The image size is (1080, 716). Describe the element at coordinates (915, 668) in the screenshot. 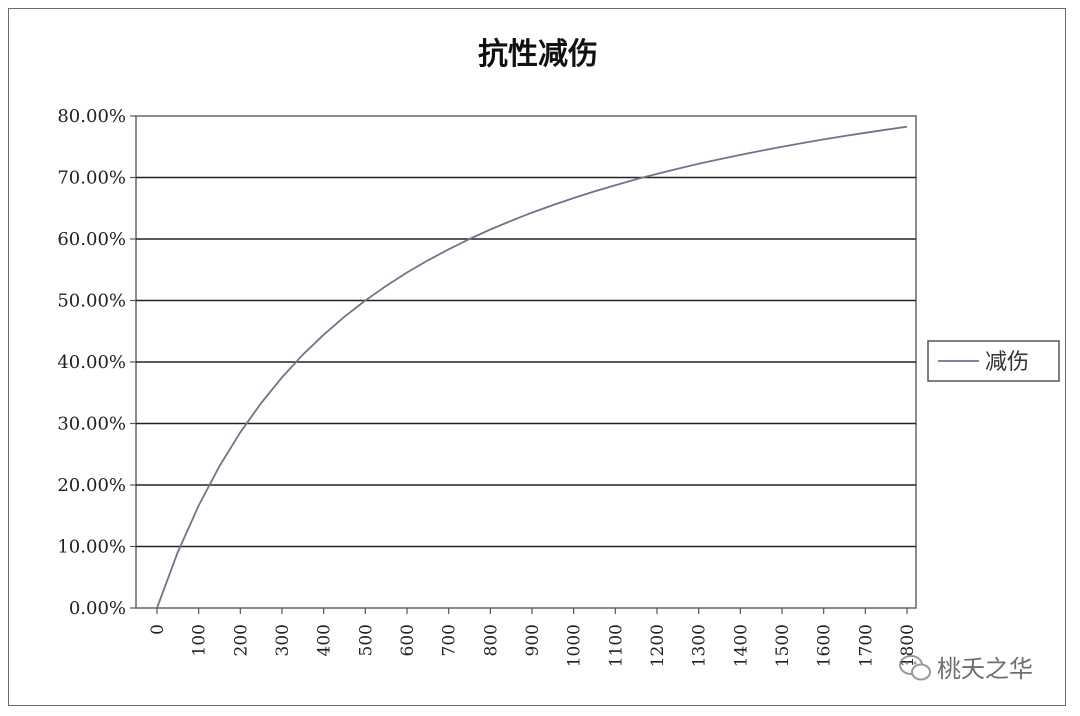

I see `wechat-icon` at that location.